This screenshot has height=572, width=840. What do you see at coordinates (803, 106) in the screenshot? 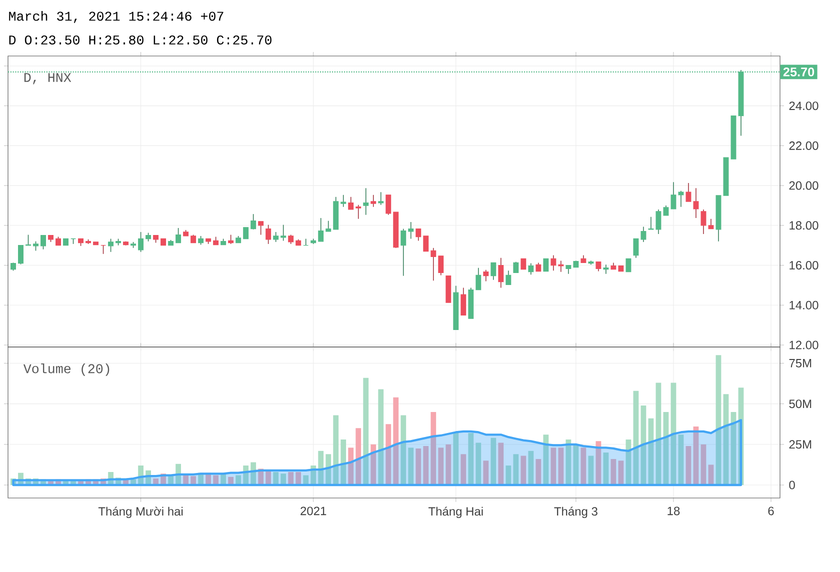
I see `y-tick-label: 24.00` at bounding box center [803, 106].